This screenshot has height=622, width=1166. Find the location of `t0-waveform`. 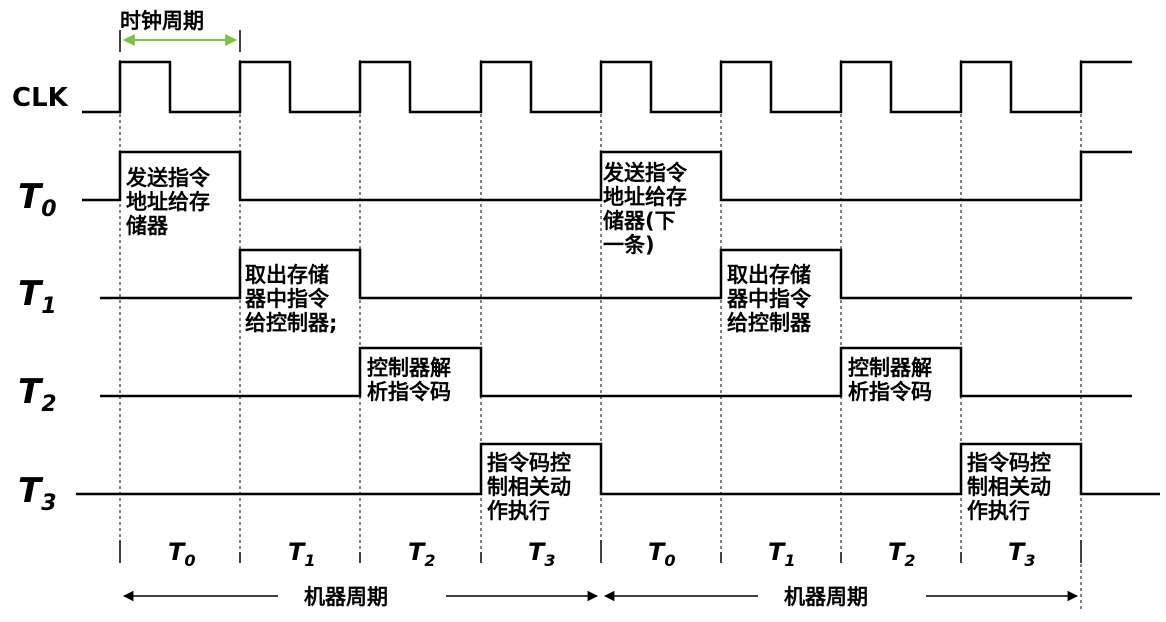

t0-waveform is located at coordinates (607, 176).